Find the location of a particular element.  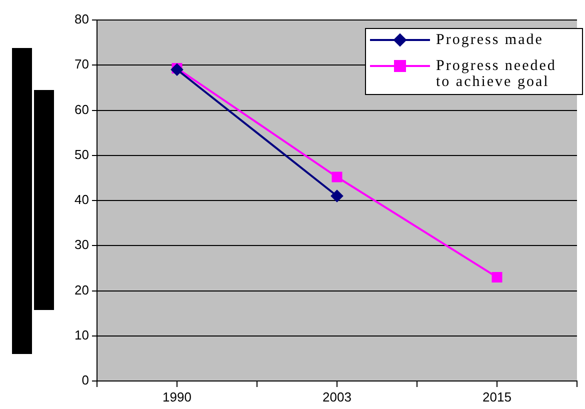

y-tick-label: 30 is located at coordinates (81, 244).